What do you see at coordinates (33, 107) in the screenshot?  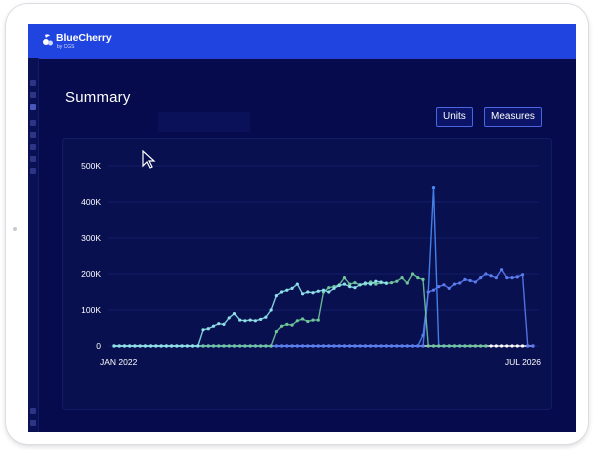 I see `chart-icon` at bounding box center [33, 107].